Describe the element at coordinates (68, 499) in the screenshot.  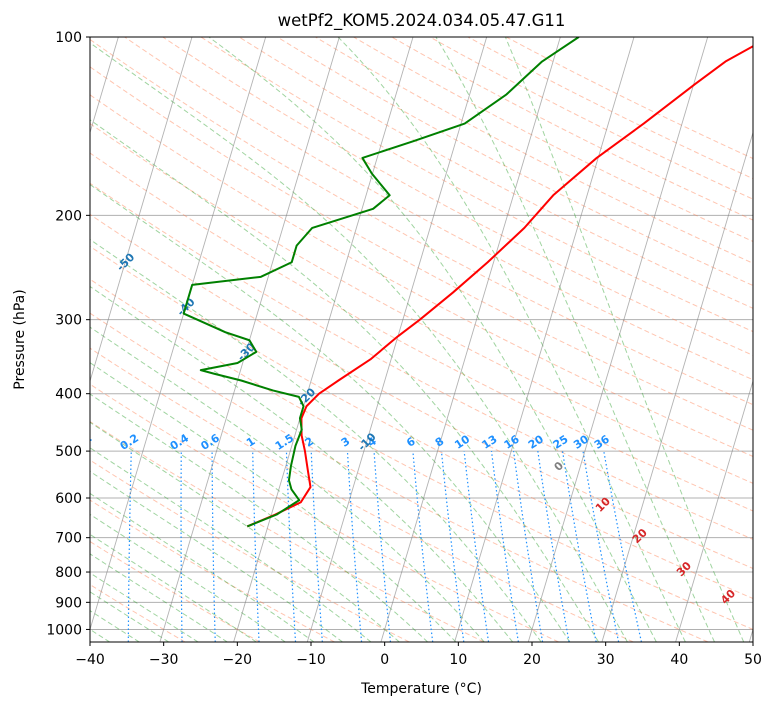
I see `y-tick-label: 600` at that location.